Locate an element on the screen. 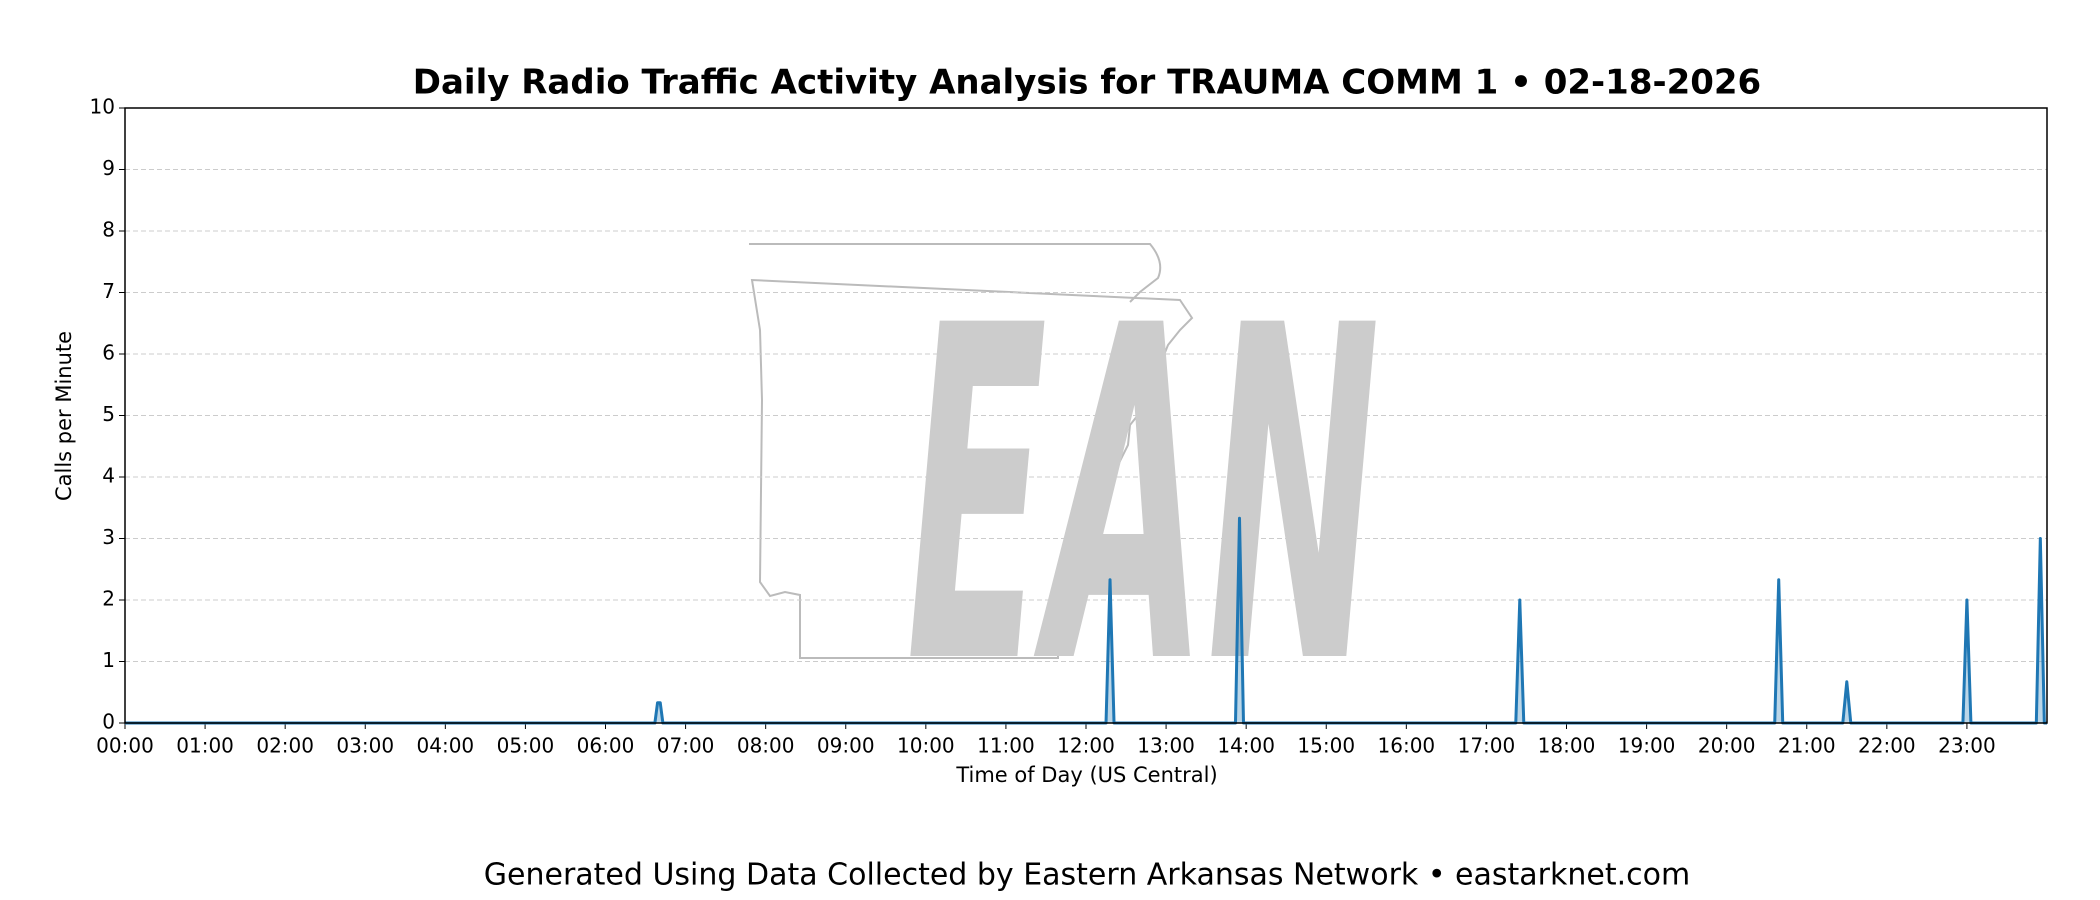 This screenshot has width=2100, height=900. y-tick-label: 8 is located at coordinates (108, 230).